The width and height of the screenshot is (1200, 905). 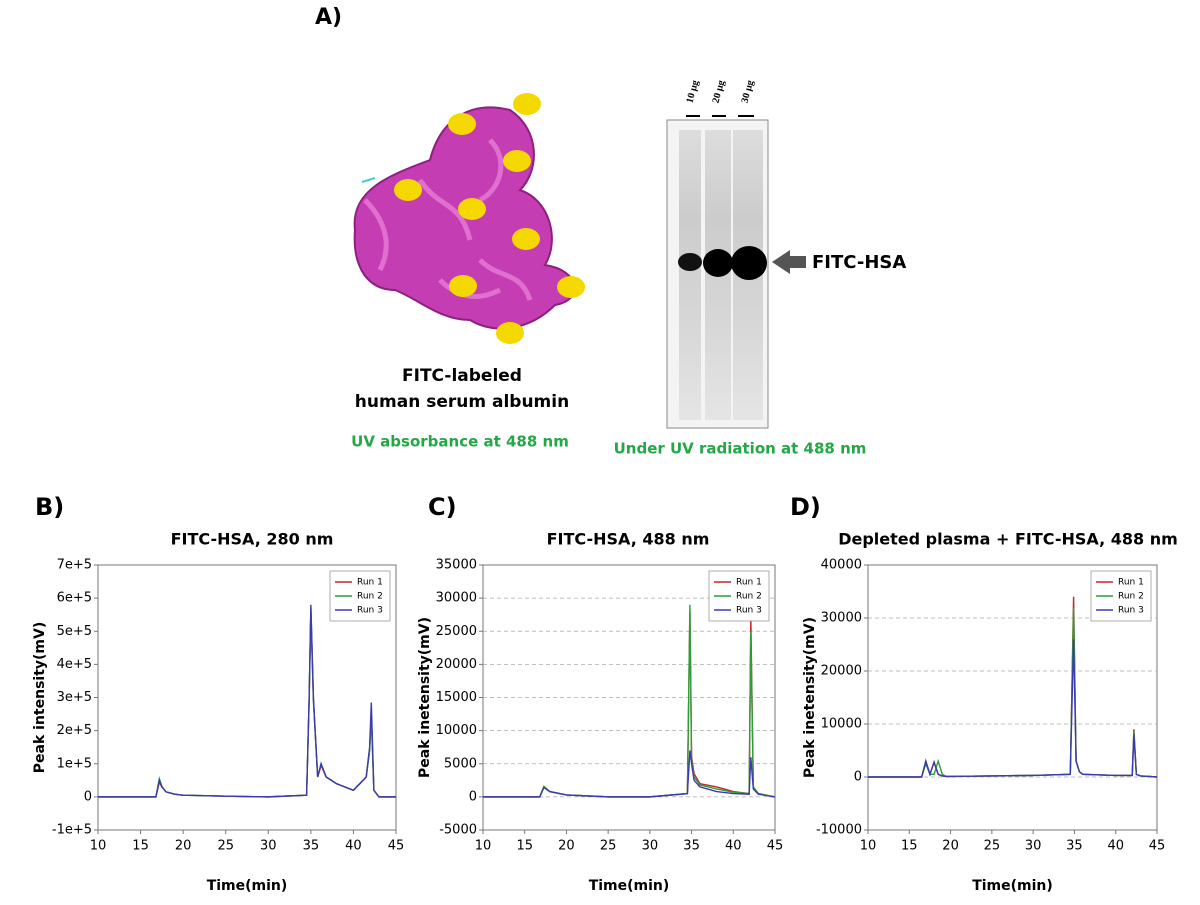 I want to click on y-tick-label: -5000, so click(x=458, y=830).